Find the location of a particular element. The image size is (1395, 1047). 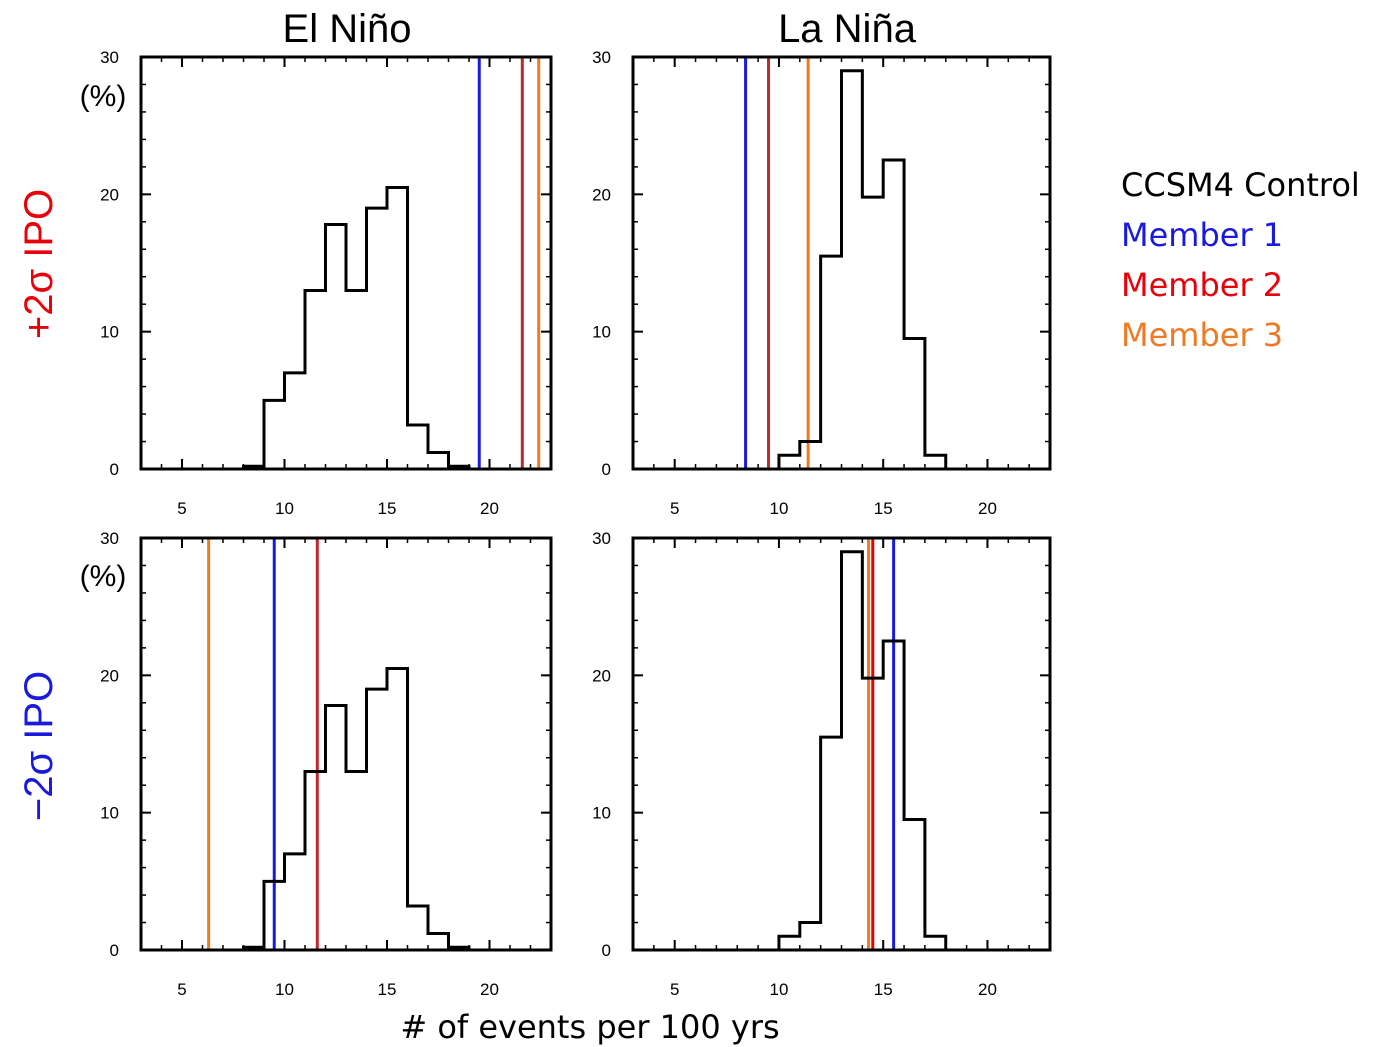

legend-item-member-3: Member 3 is located at coordinates (1202, 335).